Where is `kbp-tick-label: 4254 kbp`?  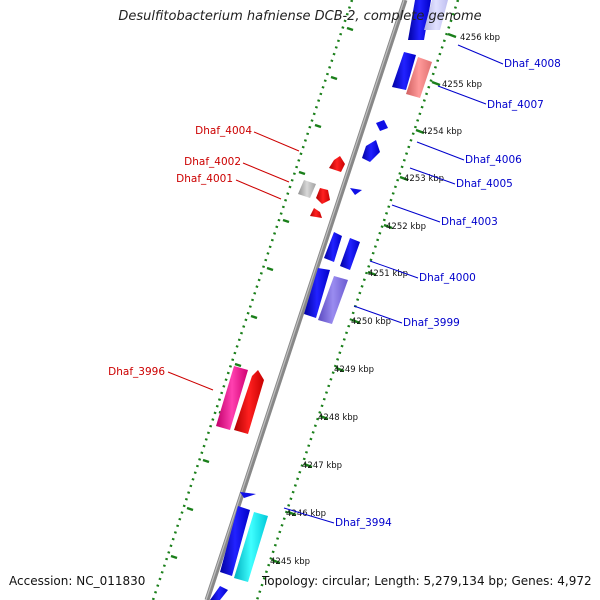
kbp-tick-label: 4254 kbp is located at coordinates (442, 132).